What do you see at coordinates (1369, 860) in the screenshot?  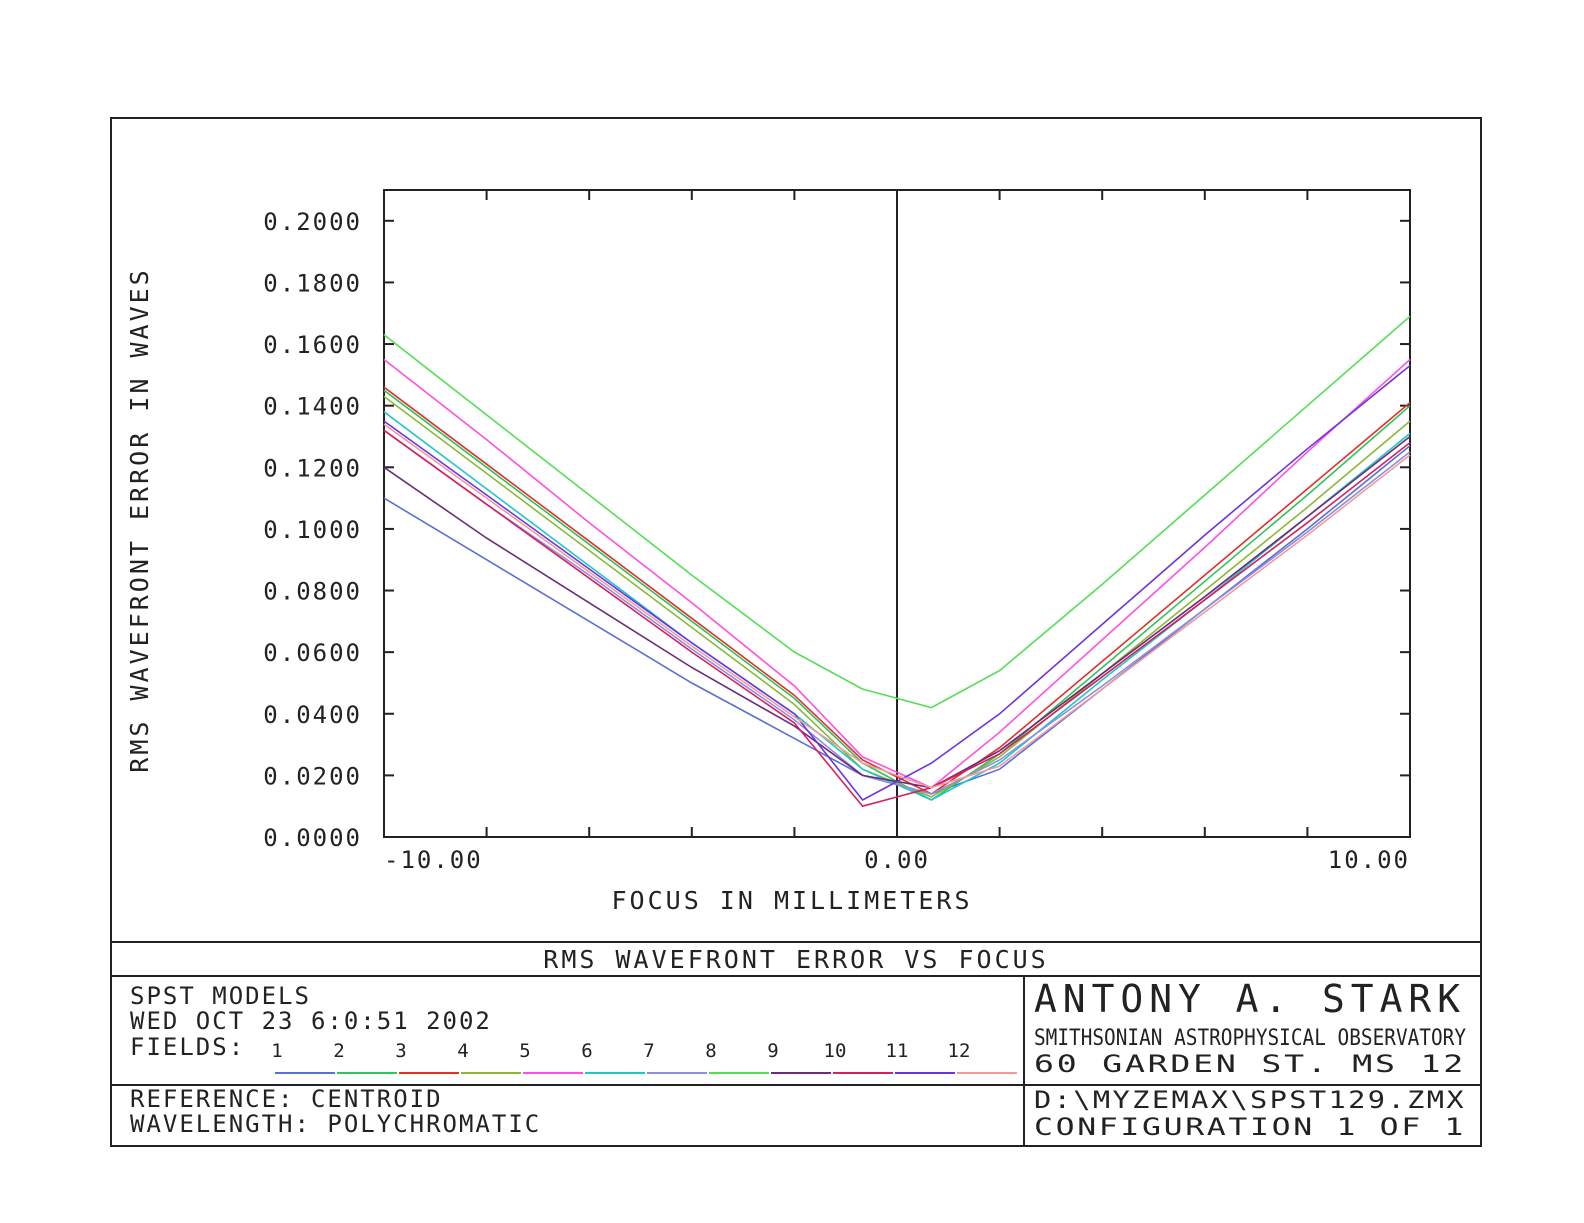 I see `x-tick-label: 10.00` at bounding box center [1369, 860].